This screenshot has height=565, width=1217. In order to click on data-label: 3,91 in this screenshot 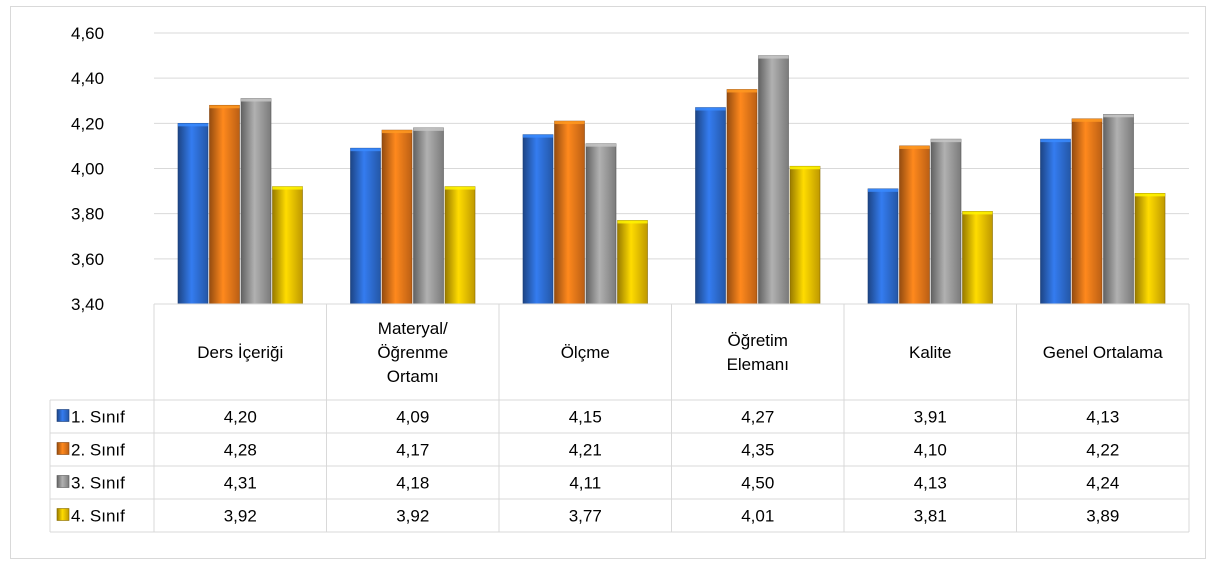, I will do `click(930, 417)`.